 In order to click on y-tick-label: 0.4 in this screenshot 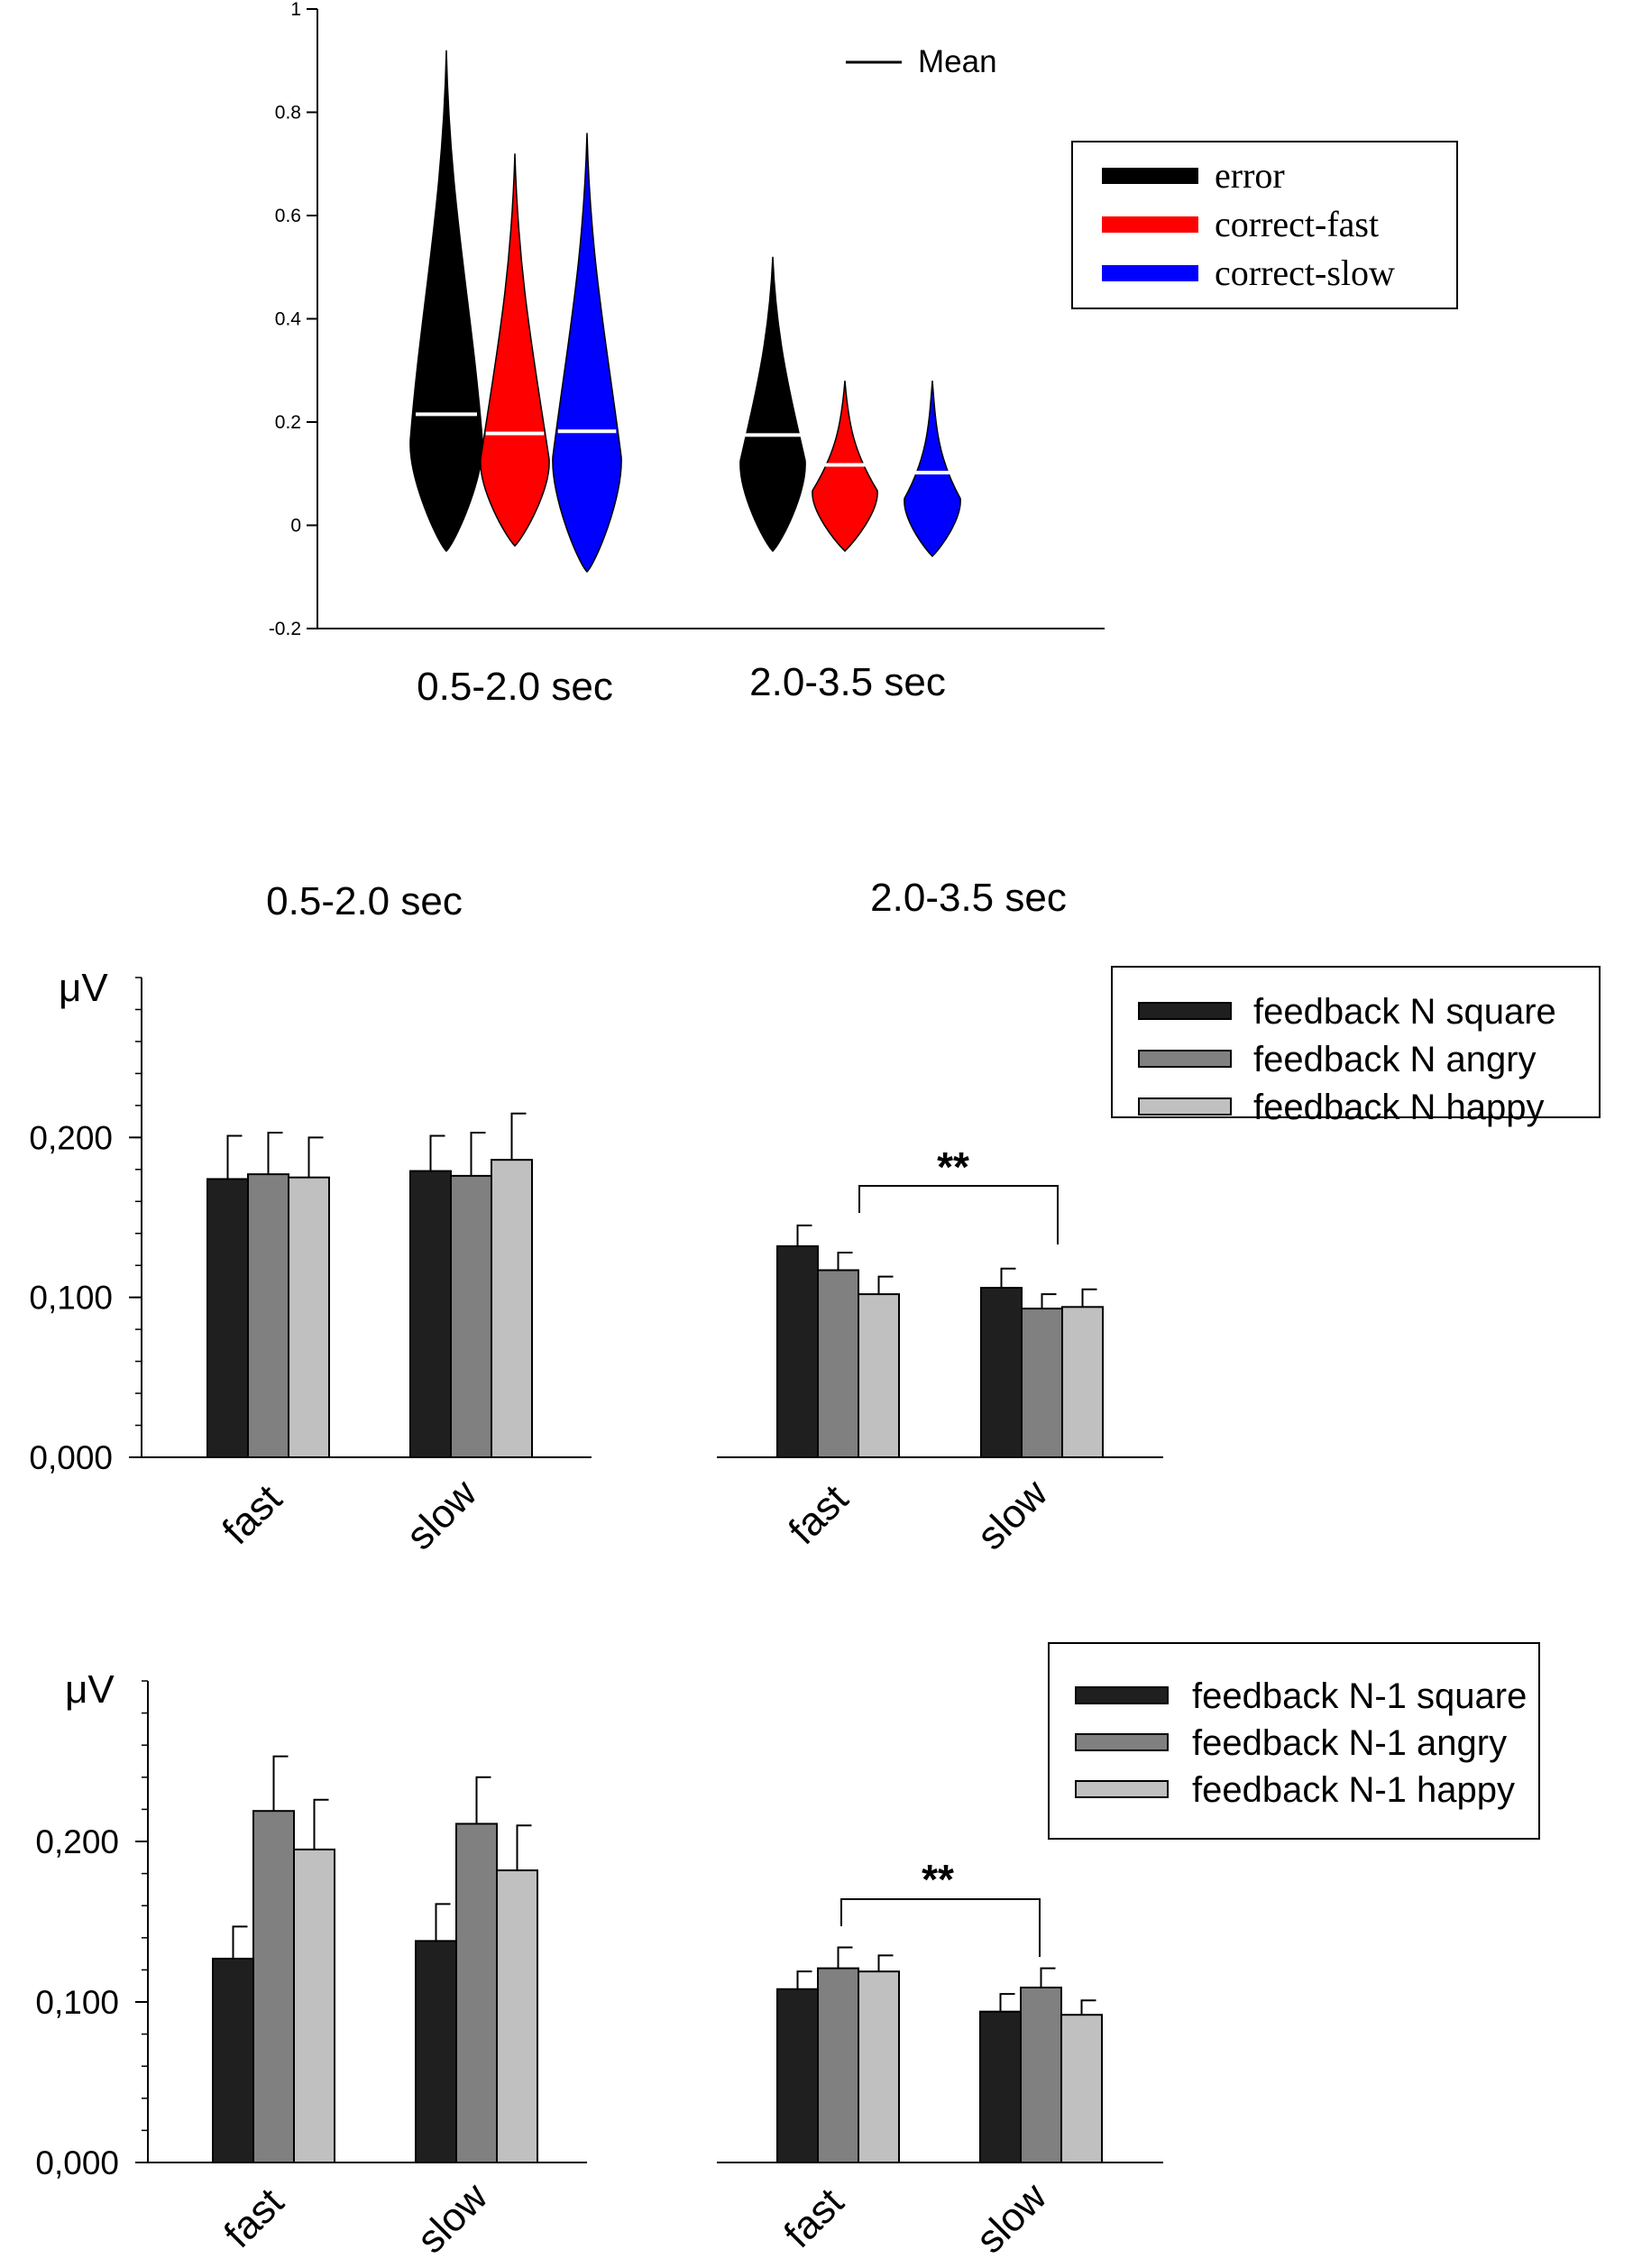, I will do `click(288, 319)`.